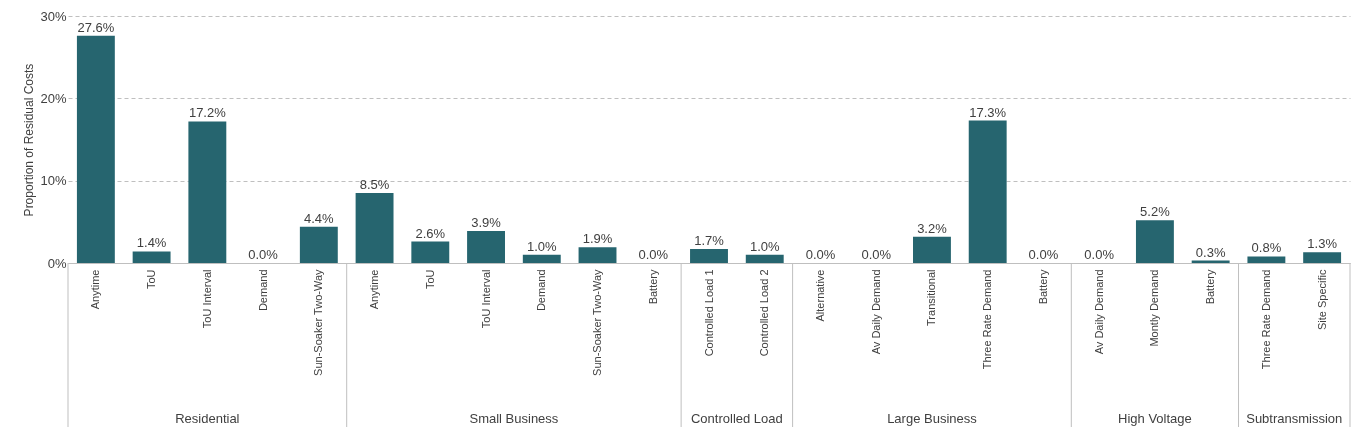 The width and height of the screenshot is (1362, 427). I want to click on x-tick-label: Controlled Load 2, so click(764, 313).